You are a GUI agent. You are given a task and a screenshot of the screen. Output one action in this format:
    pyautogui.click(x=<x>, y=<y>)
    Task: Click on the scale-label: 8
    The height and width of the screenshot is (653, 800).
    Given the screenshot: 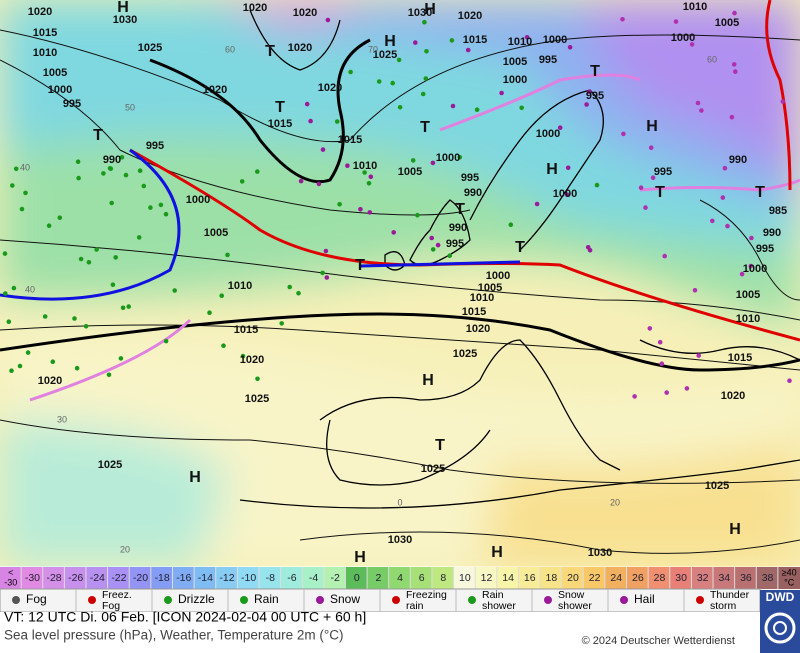 What is the action you would take?
    pyautogui.click(x=443, y=578)
    